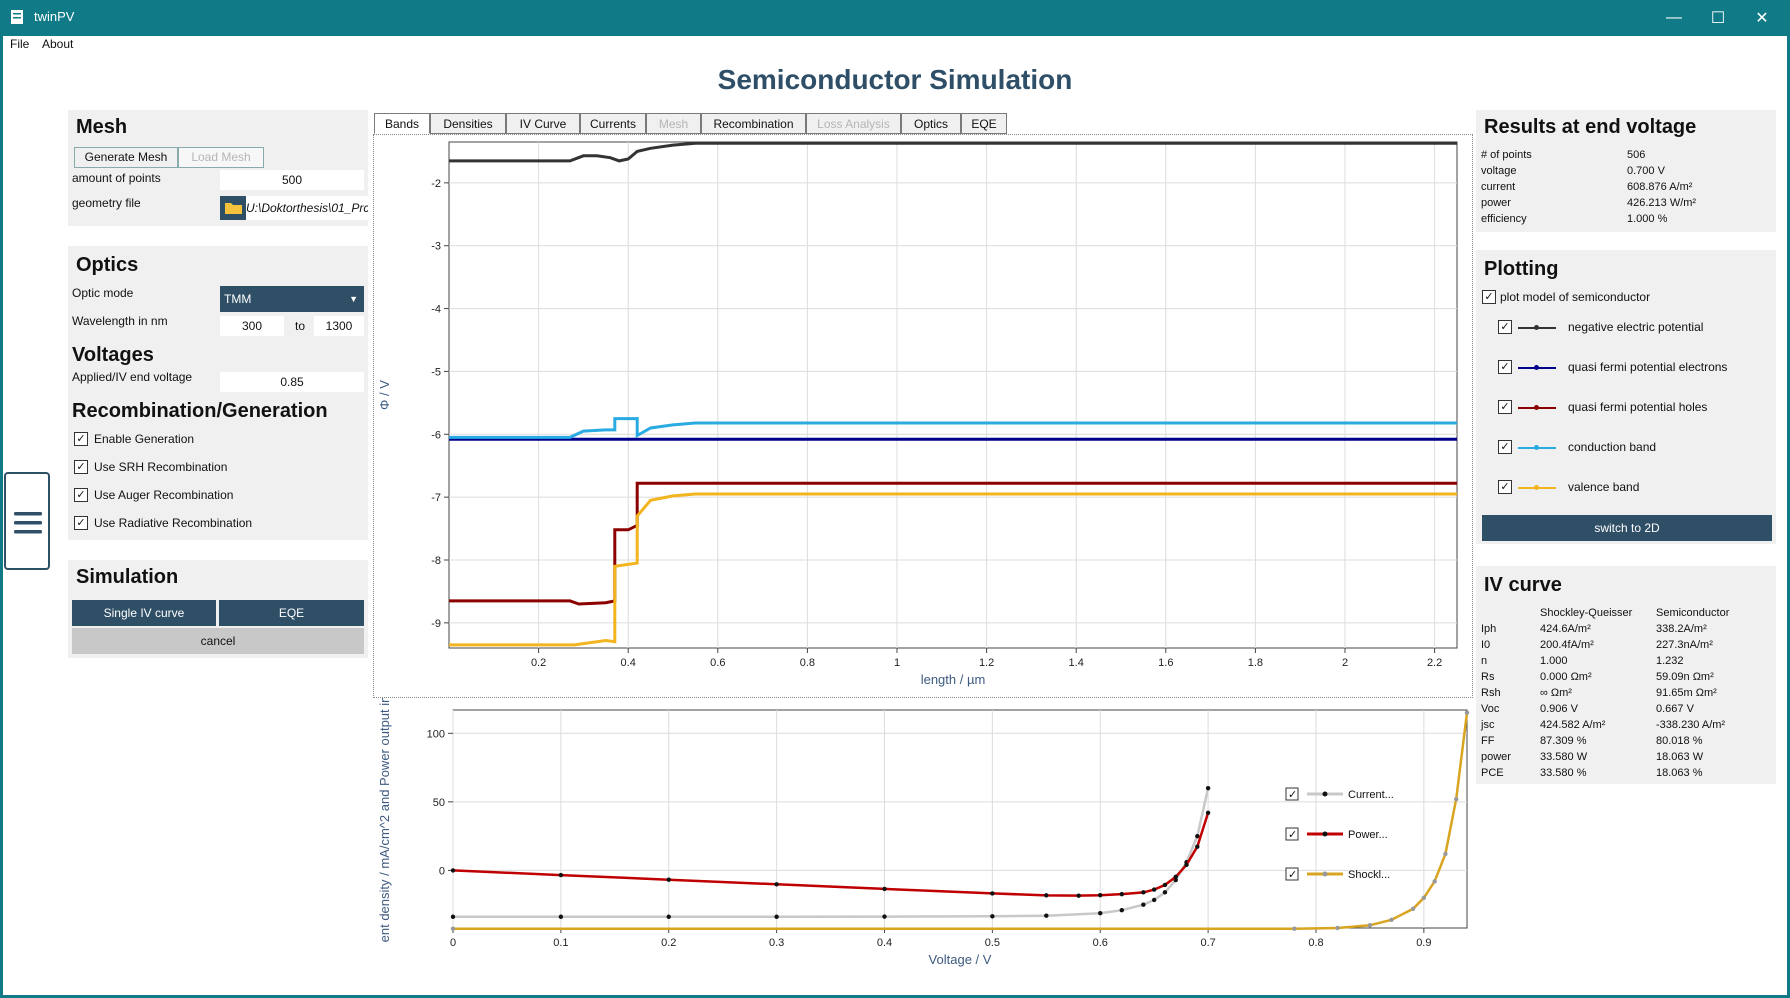 The width and height of the screenshot is (1790, 998). Describe the element at coordinates (252, 326) in the screenshot. I see `wavelength-from-input: 300` at that location.